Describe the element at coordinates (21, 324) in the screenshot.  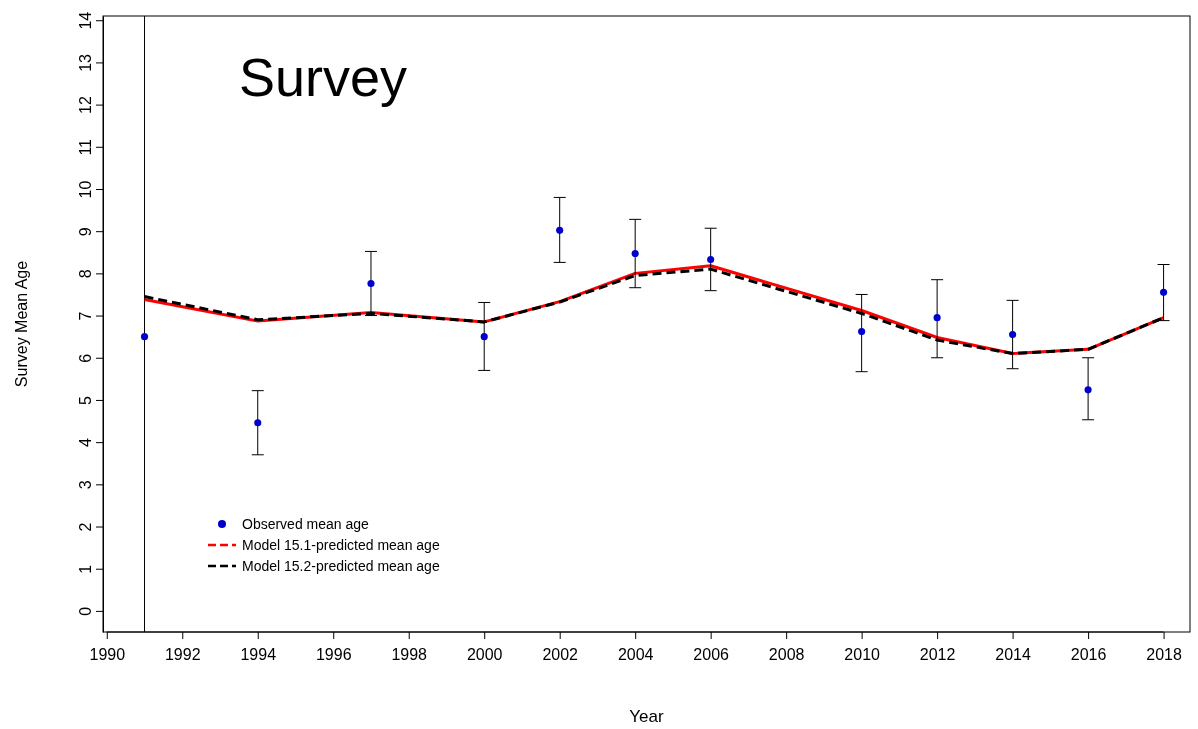
I see `y-axis-title: Survey Mean Age` at that location.